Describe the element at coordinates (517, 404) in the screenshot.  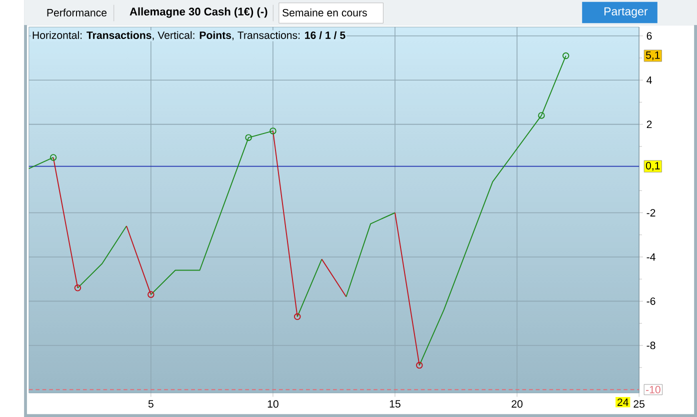
I see `x-tick-label: 20` at that location.